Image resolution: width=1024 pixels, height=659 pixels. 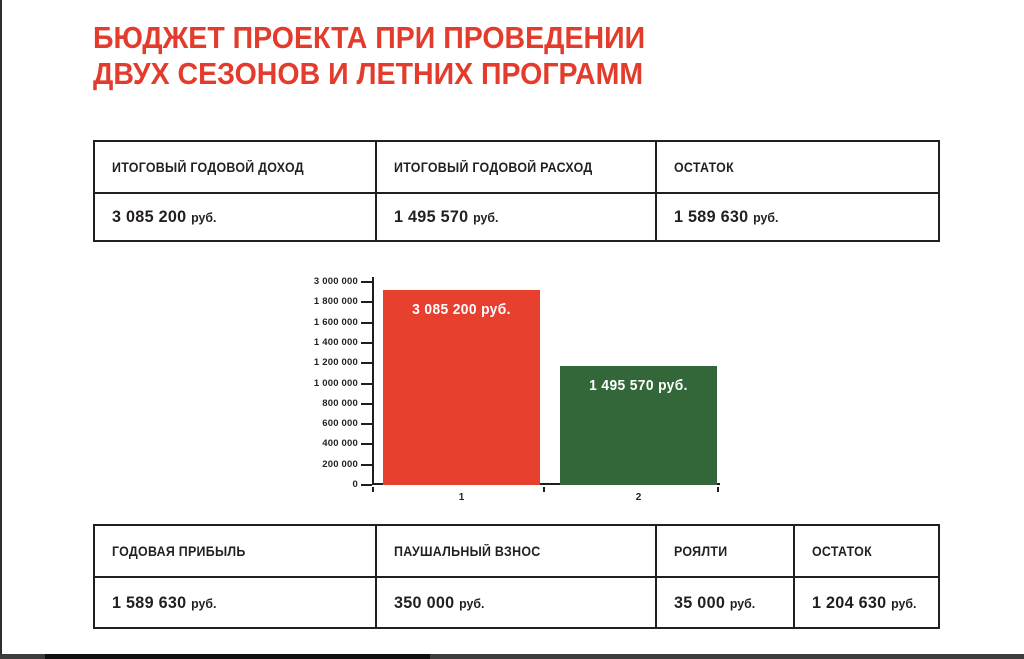 What do you see at coordinates (340, 444) in the screenshot?
I see `y-axis-tick-label: 400 000` at bounding box center [340, 444].